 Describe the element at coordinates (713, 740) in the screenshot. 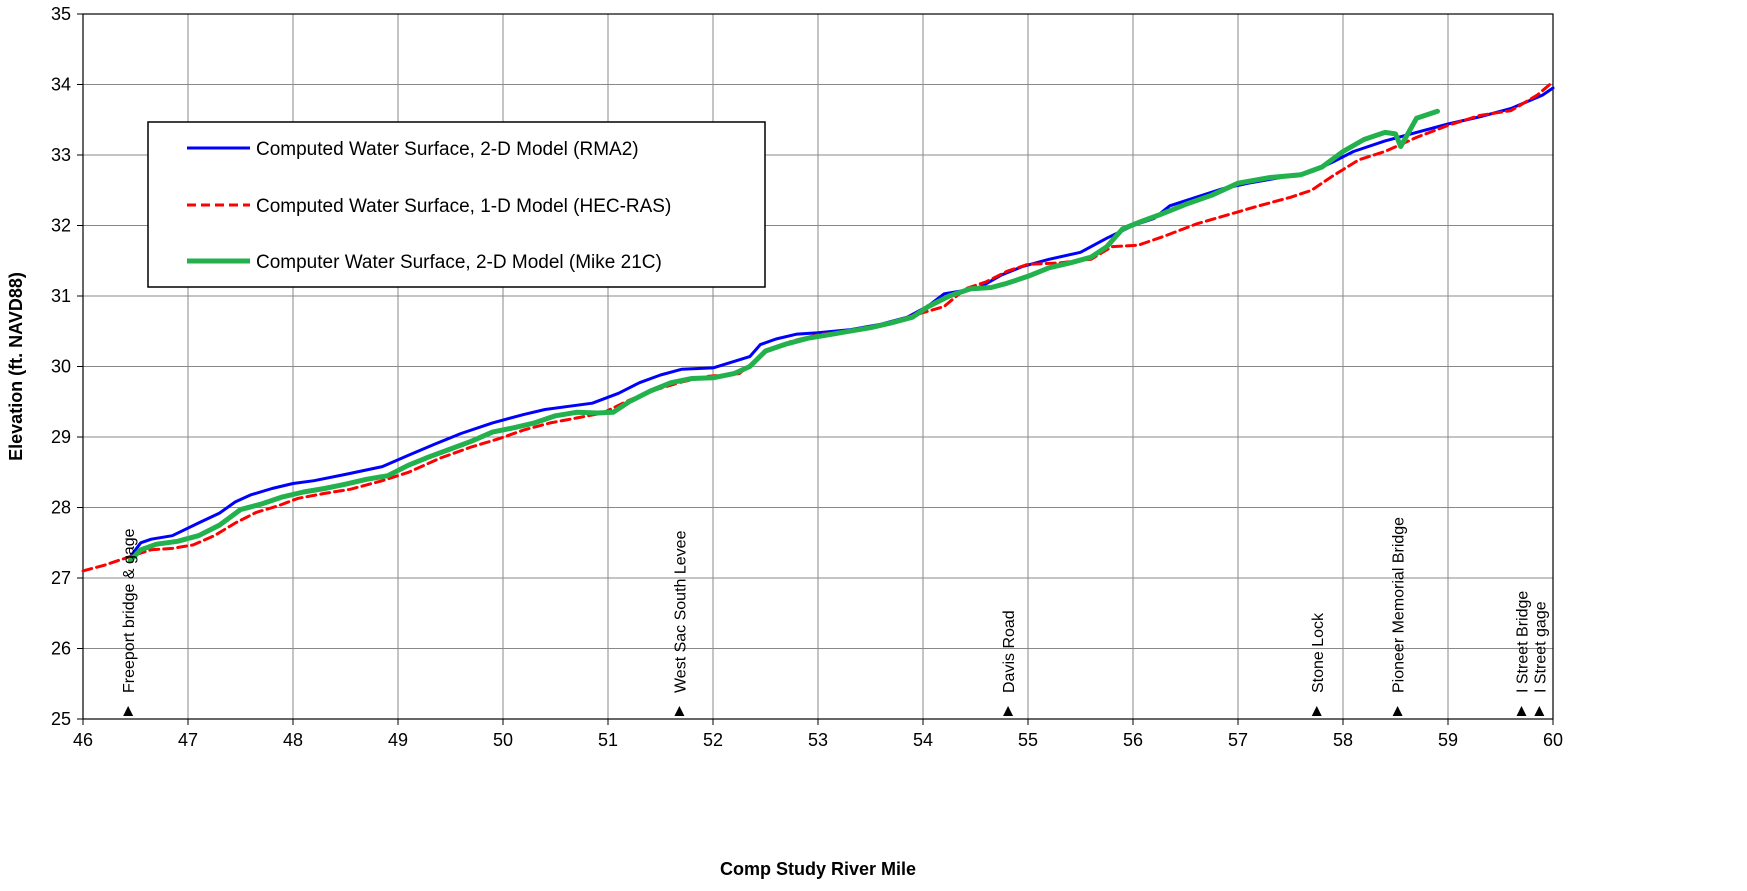

I see `x-tick-label: 52` at that location.